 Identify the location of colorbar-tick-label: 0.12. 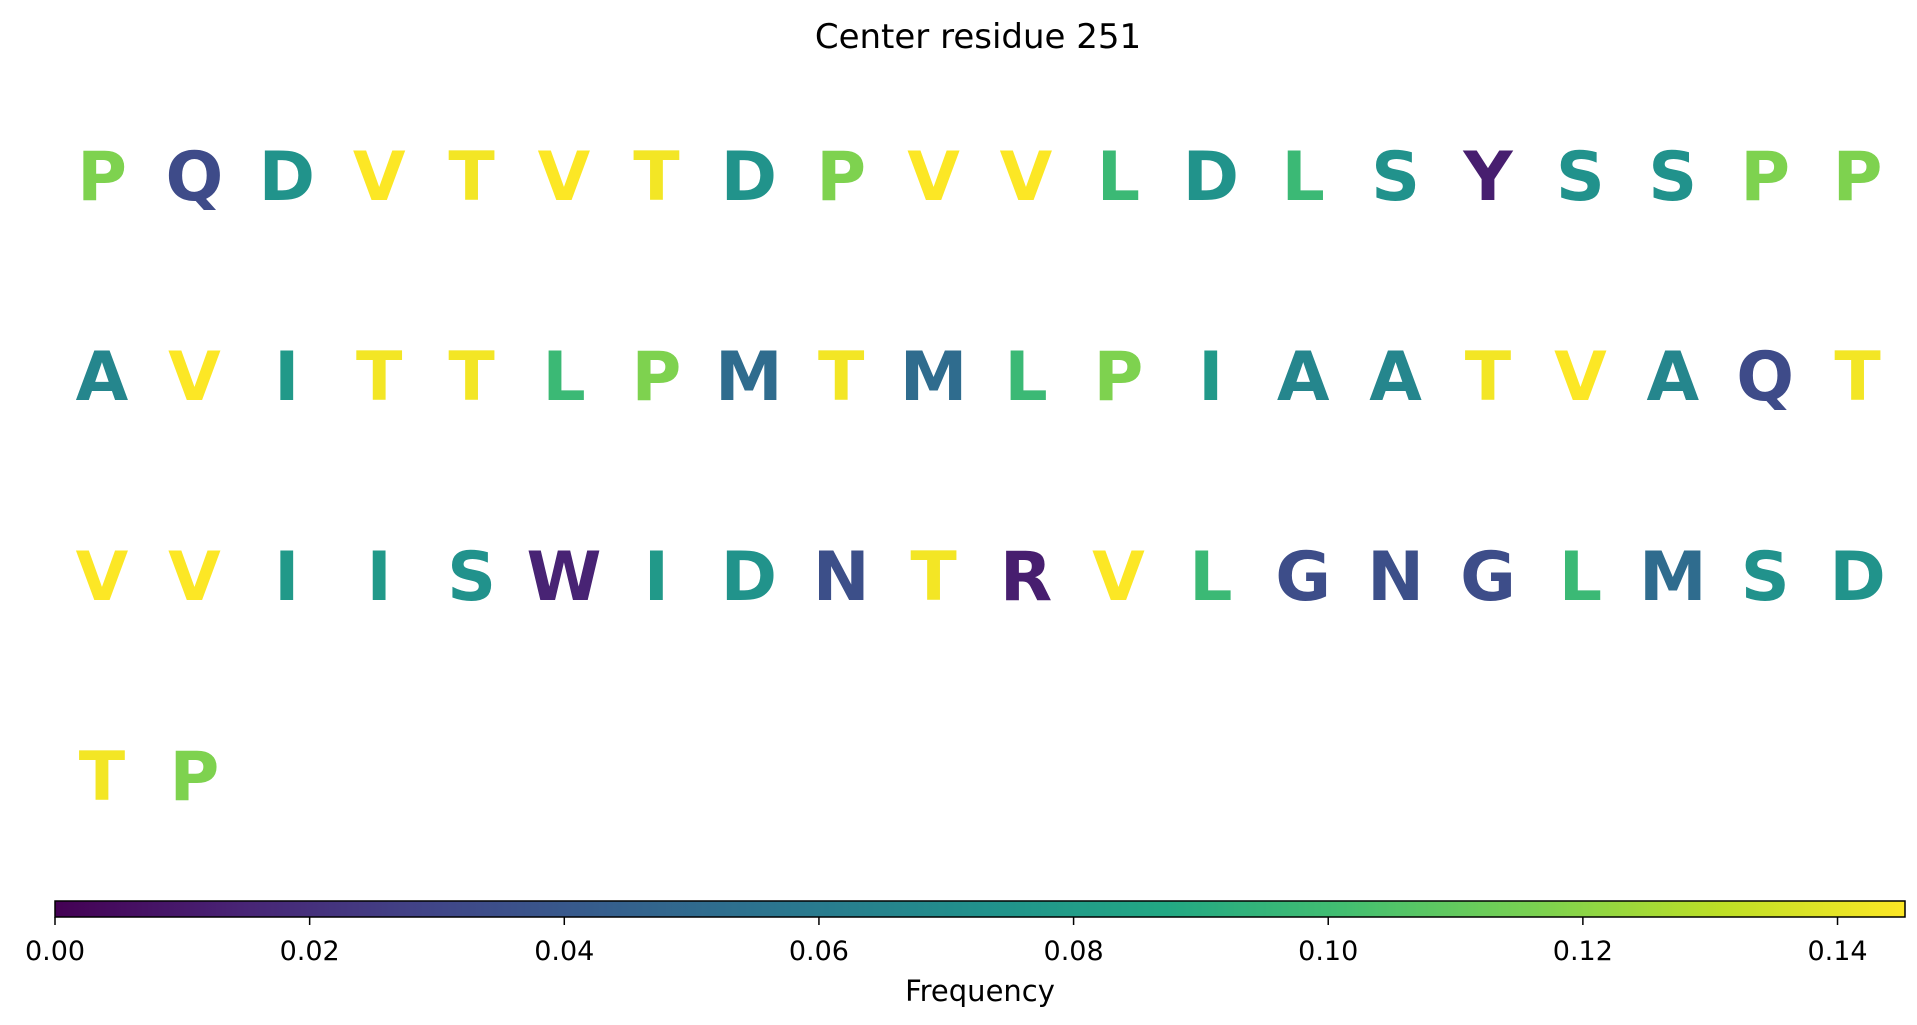
(1583, 951).